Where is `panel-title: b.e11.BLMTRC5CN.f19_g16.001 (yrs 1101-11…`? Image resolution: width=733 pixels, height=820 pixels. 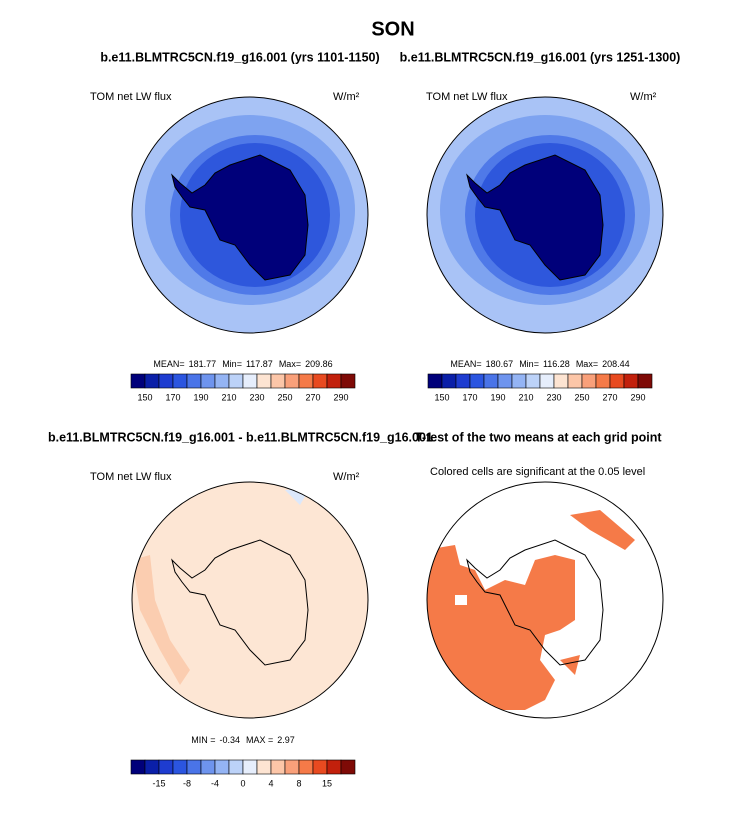 panel-title: b.e11.BLMTRC5CN.f19_g16.001 (yrs 1101-11… is located at coordinates (239, 57).